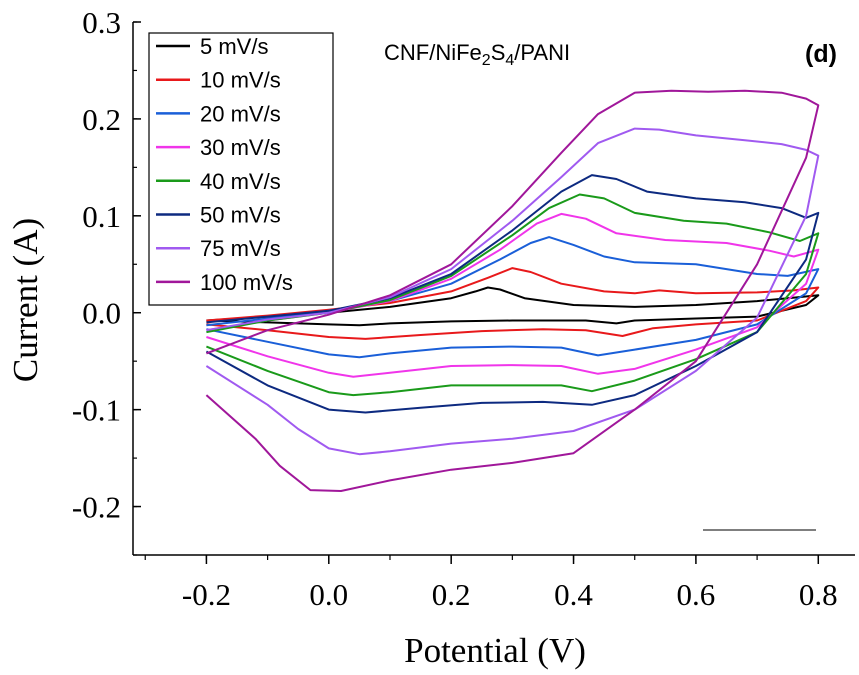  Describe the element at coordinates (433, 52) in the screenshot. I see `sample-annotation-prefix: CNF/NiFe` at that location.